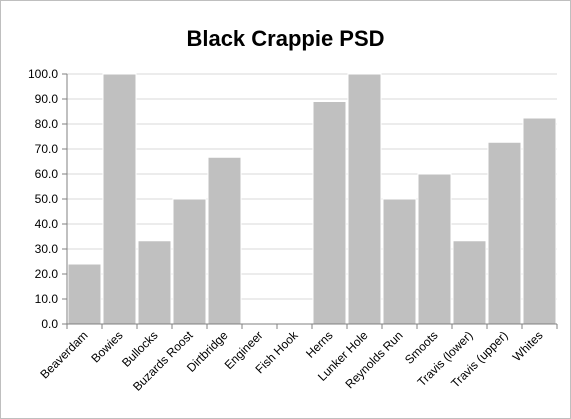 This screenshot has height=419, width=571. What do you see at coordinates (189, 261) in the screenshot?
I see `bar-buzards-roost` at bounding box center [189, 261].